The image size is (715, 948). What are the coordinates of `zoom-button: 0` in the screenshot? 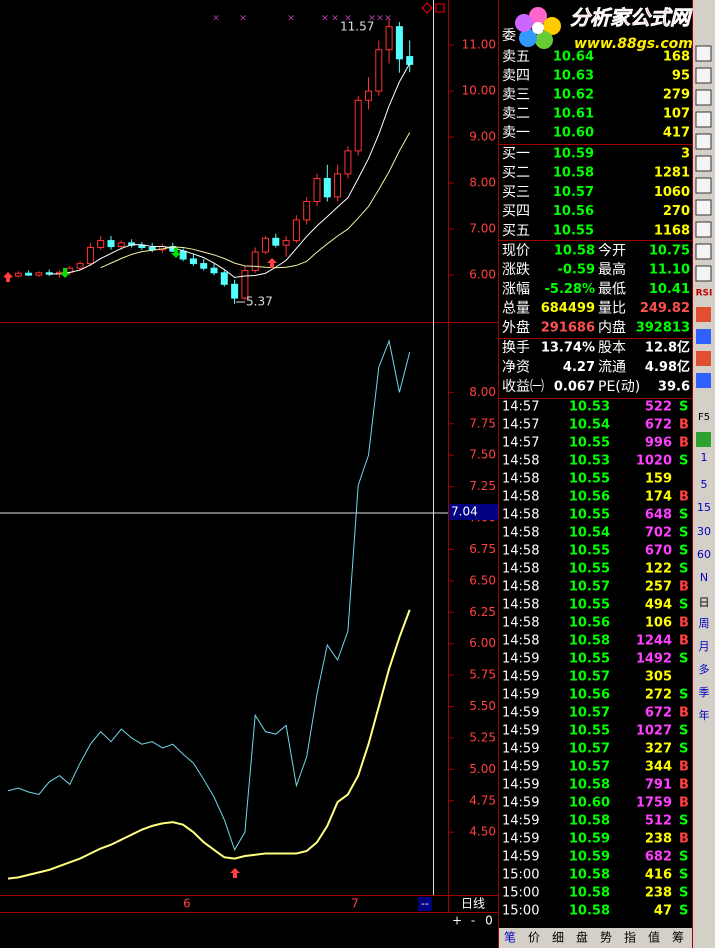 It's located at (489, 921).